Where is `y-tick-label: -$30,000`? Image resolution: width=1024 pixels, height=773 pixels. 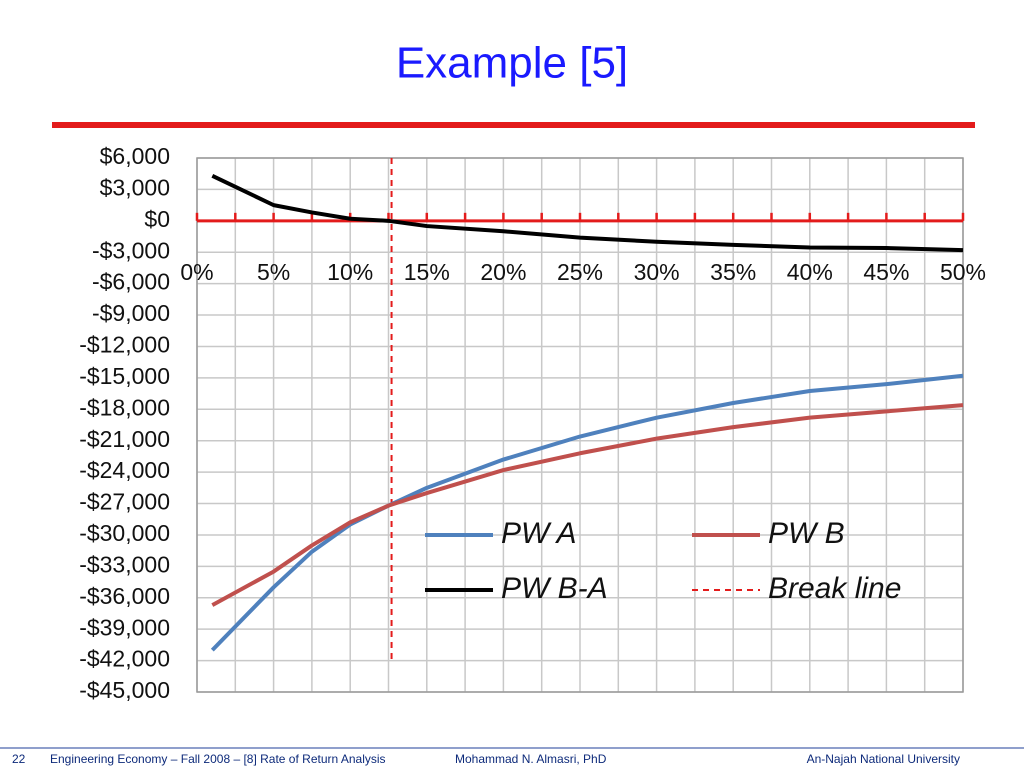
y-tick-label: -$30,000 is located at coordinates (124, 533).